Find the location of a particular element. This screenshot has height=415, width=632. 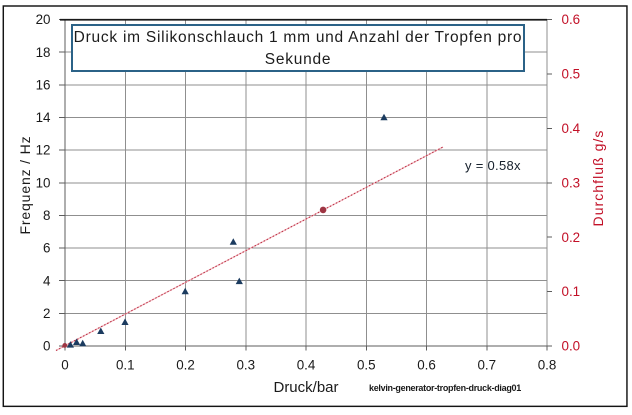

svg-text: 16 is located at coordinates (43, 84).